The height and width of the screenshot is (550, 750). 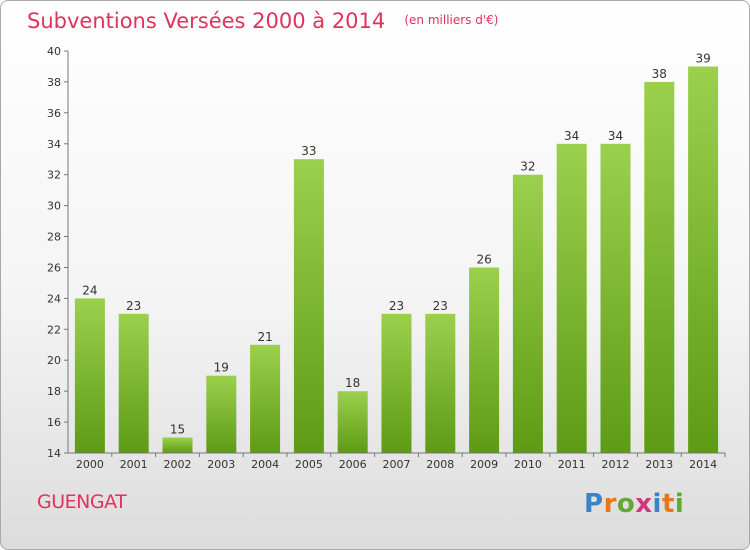 I want to click on x-tick-label: 2013, so click(x=659, y=464).